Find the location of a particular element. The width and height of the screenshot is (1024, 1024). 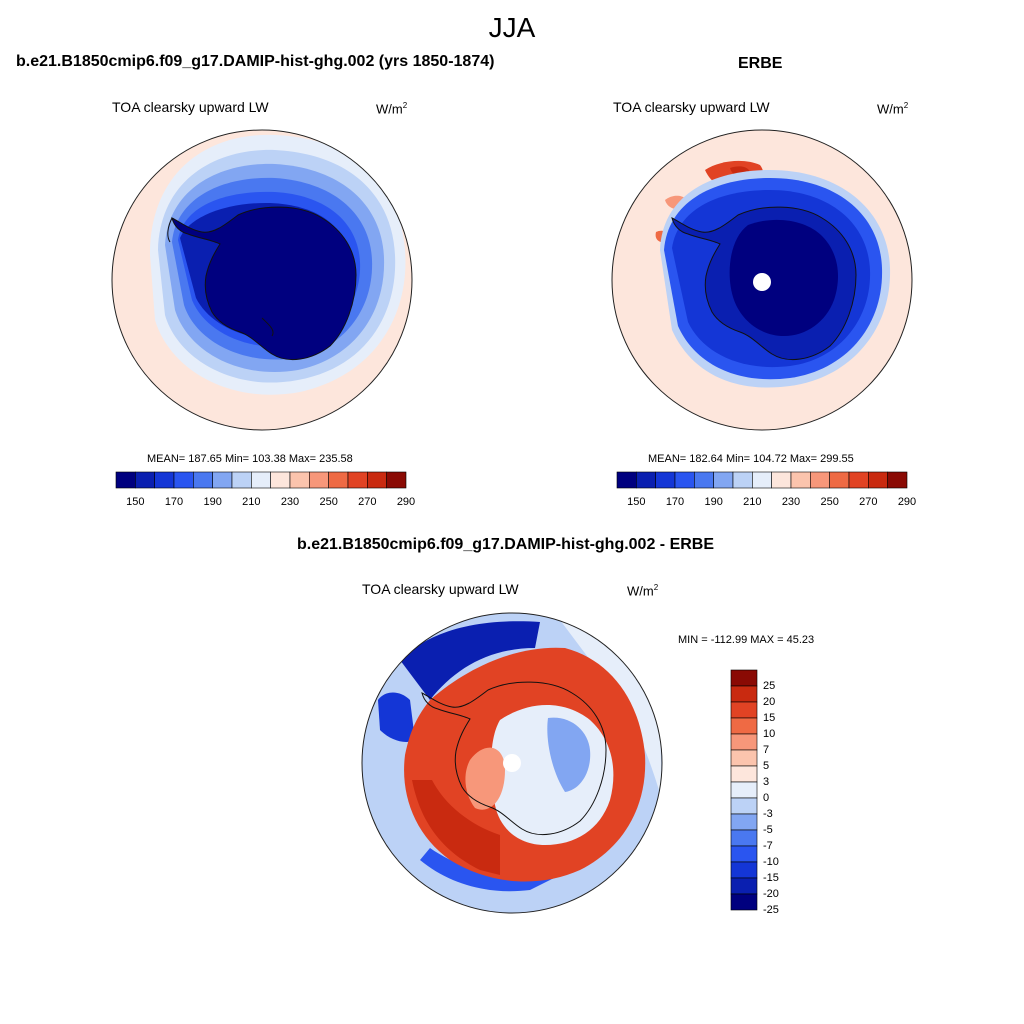

colorbar-2: 150 170 190 210 230 250 270 290 is located at coordinates (766, 489).